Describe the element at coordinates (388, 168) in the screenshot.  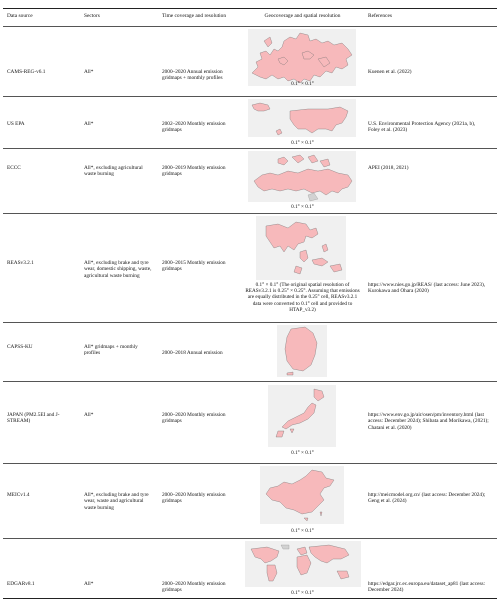
I see `row-refs: APEI (2018, 2021)` at that location.